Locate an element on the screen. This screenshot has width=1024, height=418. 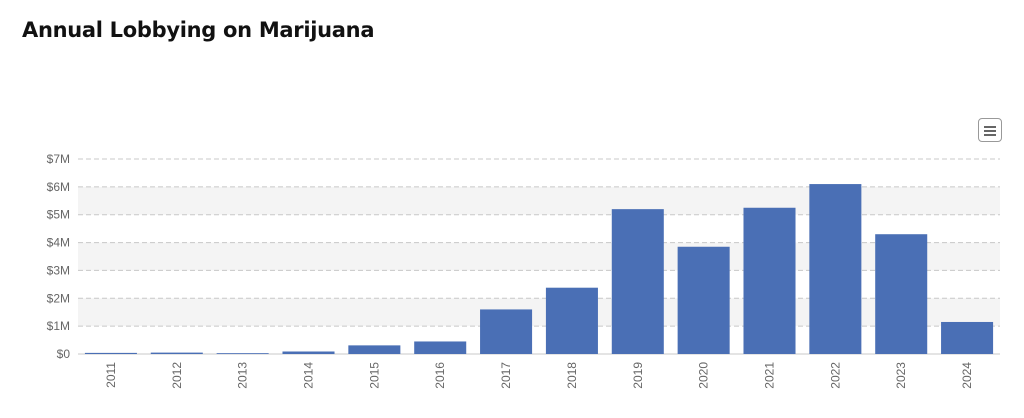
bar-2019 is located at coordinates (637, 281).